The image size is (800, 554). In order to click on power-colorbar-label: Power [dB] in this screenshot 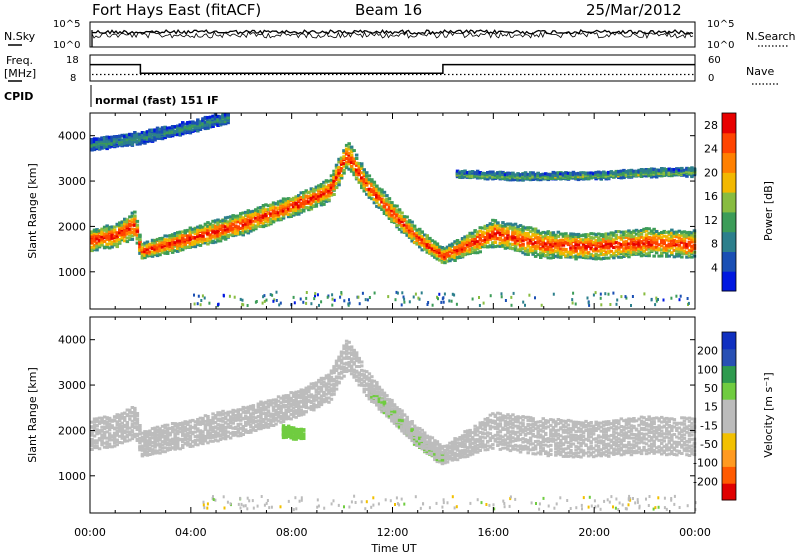, I will do `click(768, 211)`.